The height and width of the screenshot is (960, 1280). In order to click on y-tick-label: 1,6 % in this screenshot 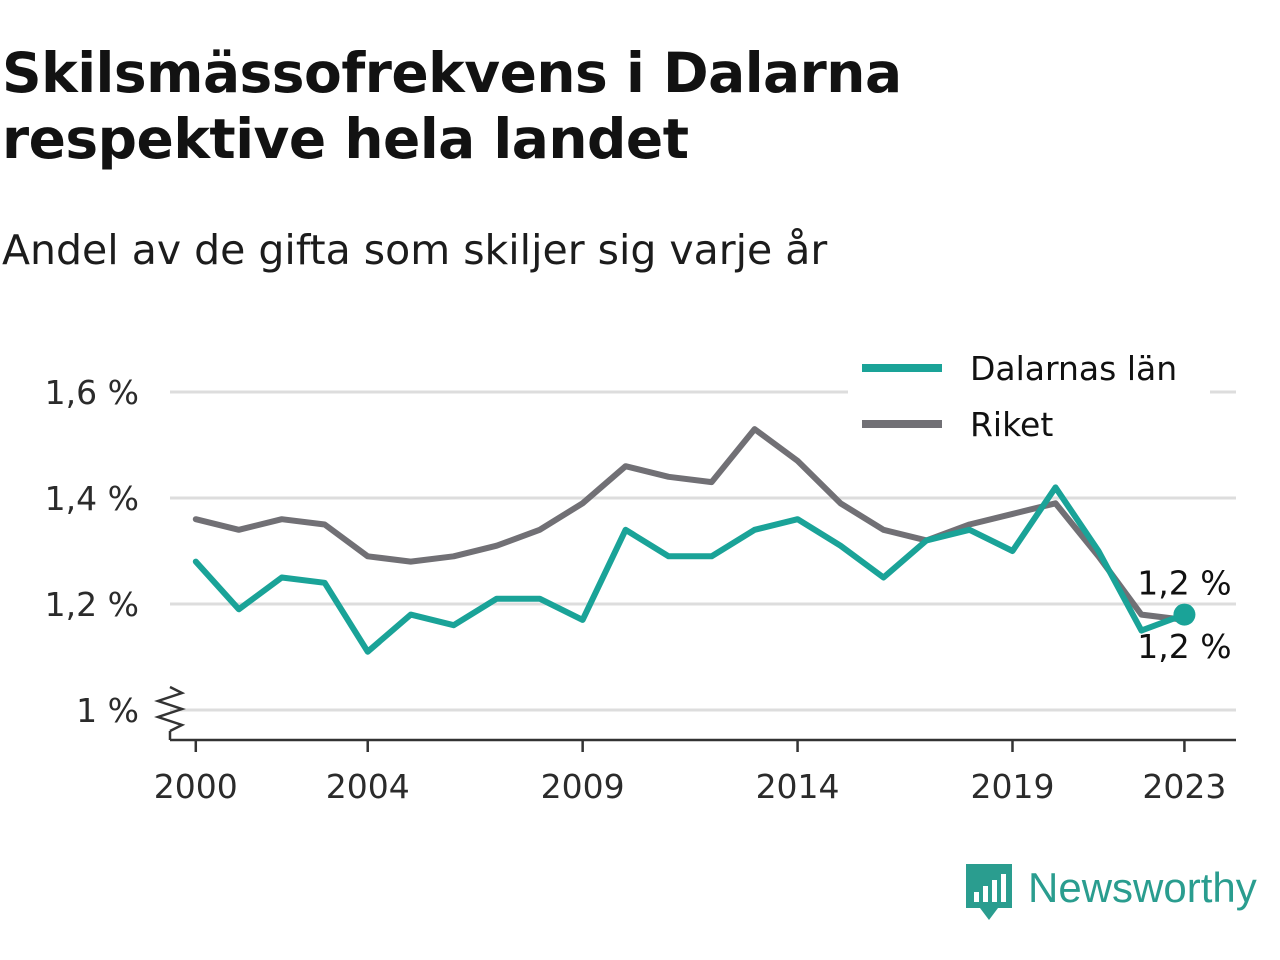, I will do `click(92, 392)`.